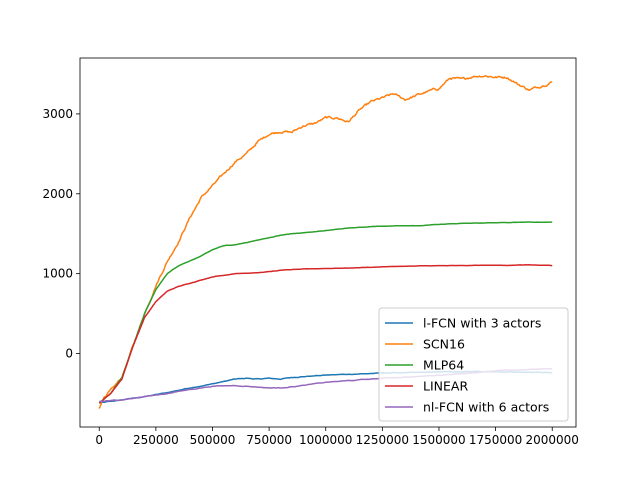 The width and height of the screenshot is (640, 480). Describe the element at coordinates (551, 440) in the screenshot. I see `x-tick-label: 2000000` at that location.